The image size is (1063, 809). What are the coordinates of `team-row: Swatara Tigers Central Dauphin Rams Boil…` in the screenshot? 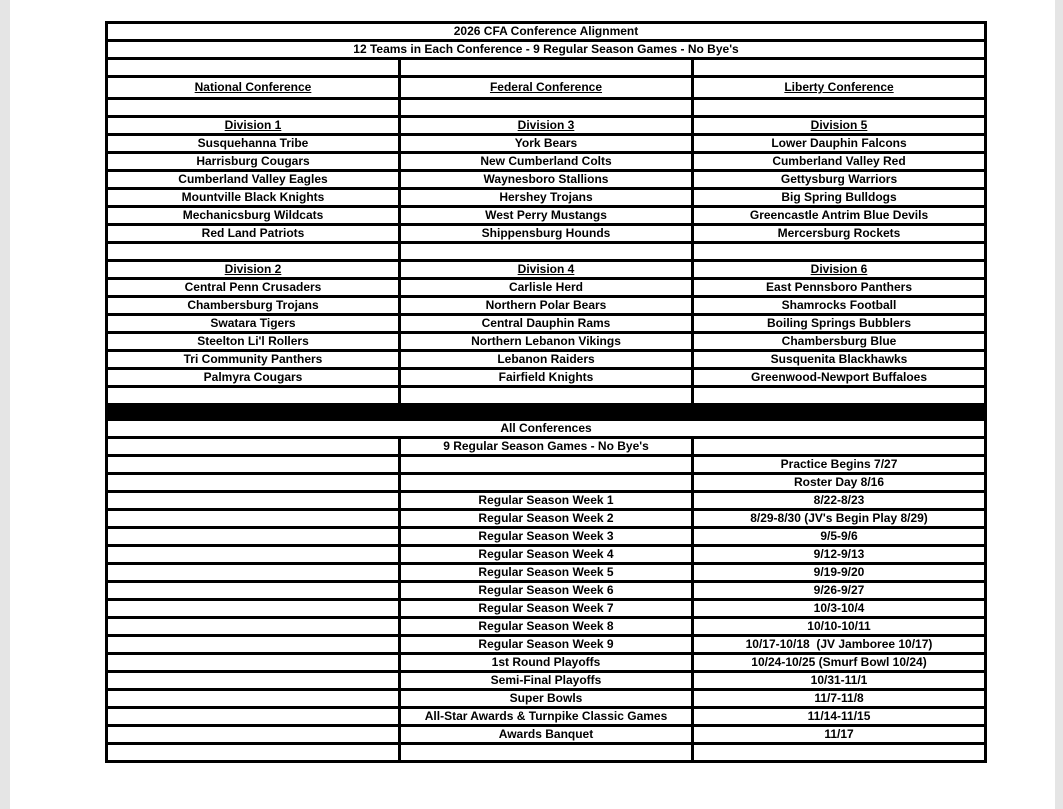 It's located at (546, 323).